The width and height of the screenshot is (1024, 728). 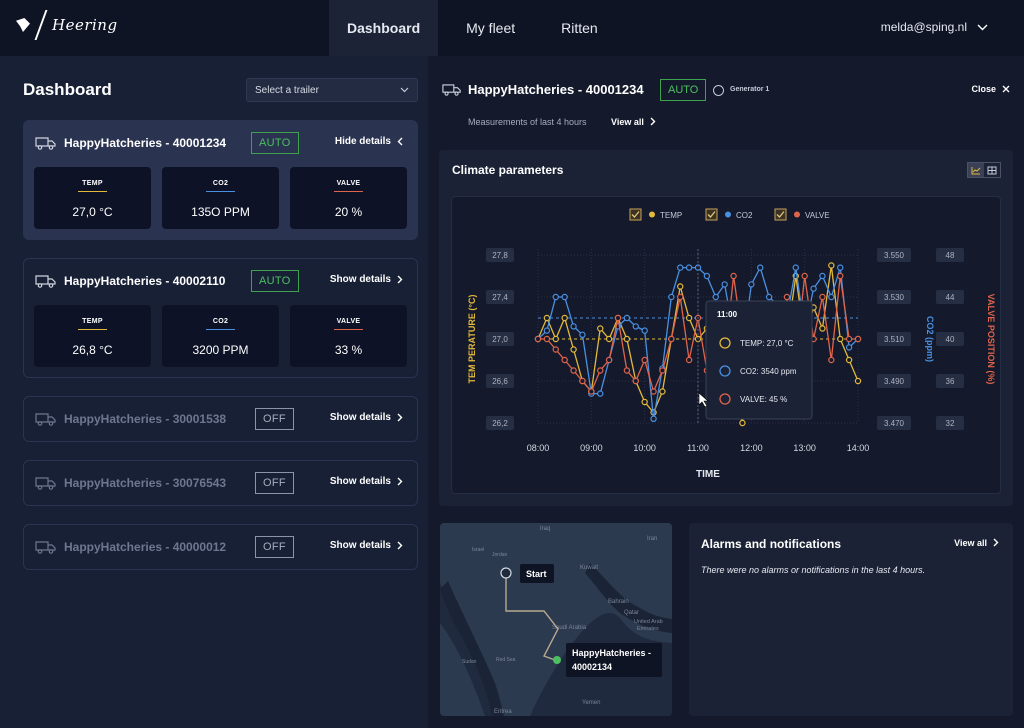 I want to click on metric-value: 3200 PPM, so click(x=220, y=350).